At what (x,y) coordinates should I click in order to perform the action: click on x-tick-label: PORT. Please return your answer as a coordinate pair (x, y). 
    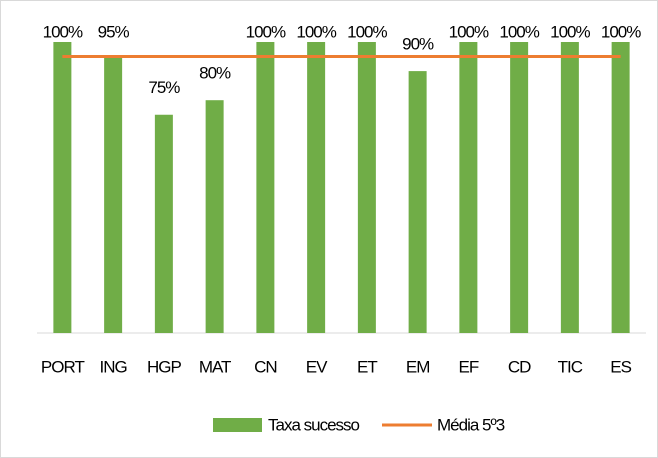
    Looking at the image, I should click on (63, 366).